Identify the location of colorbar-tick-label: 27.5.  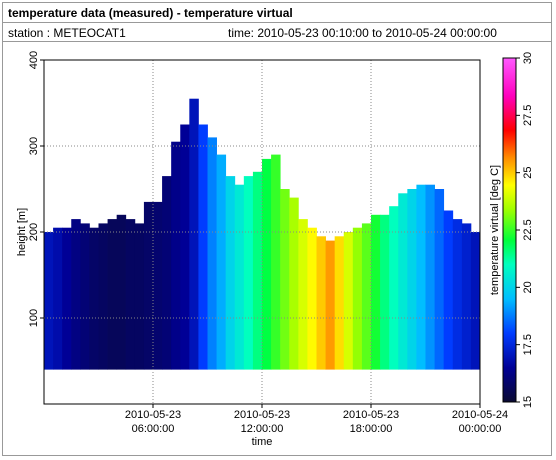
(528, 115).